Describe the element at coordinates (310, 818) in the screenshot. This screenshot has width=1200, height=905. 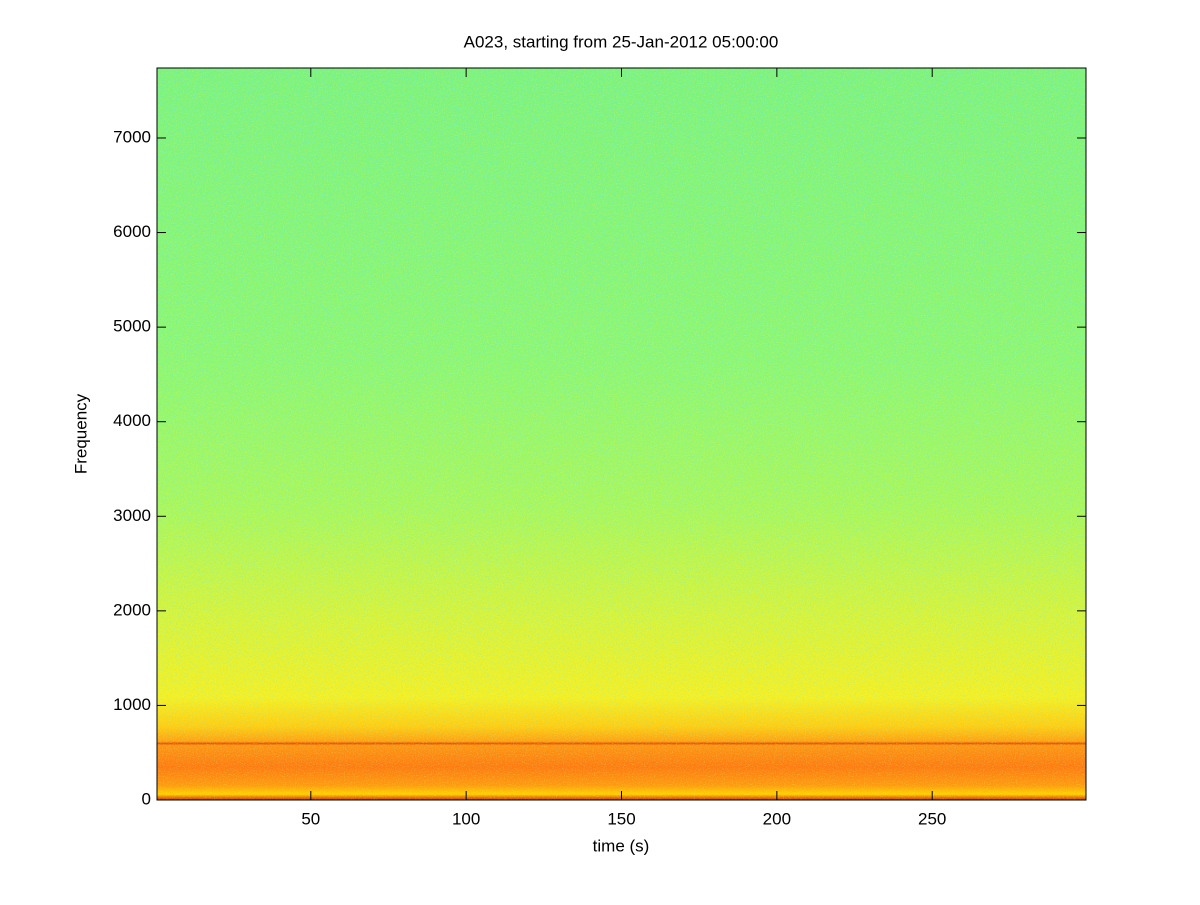
I see `x-tick-label: 50` at that location.